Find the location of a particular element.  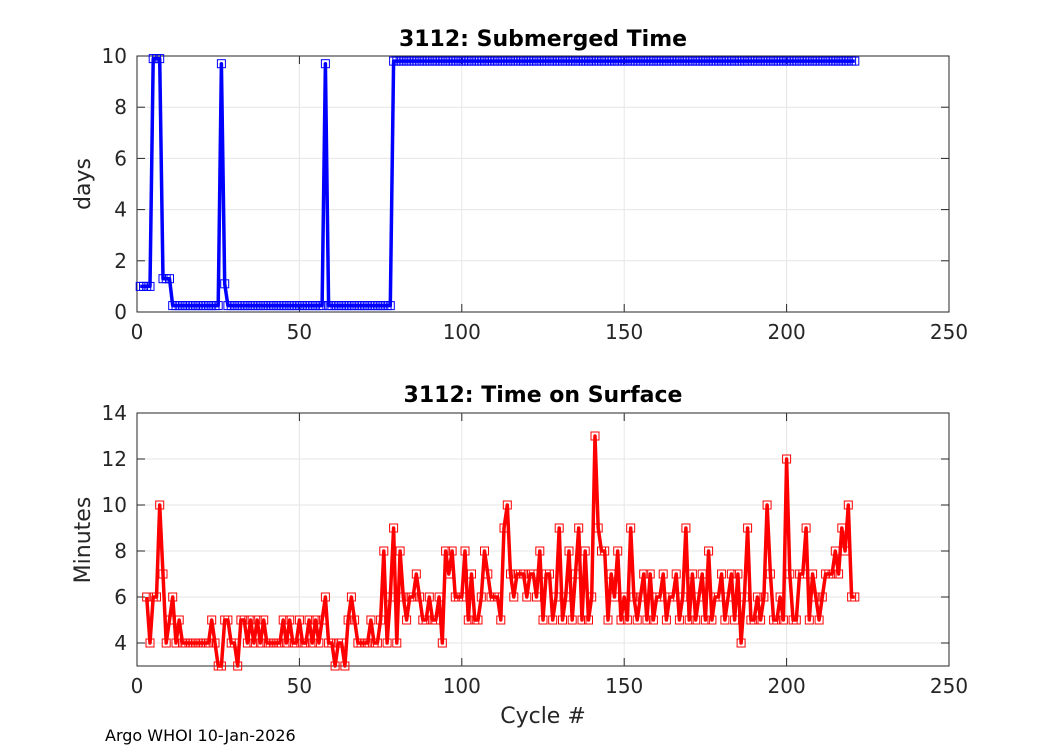

time-on-surface-ytick-label: 4 is located at coordinates (120, 643).